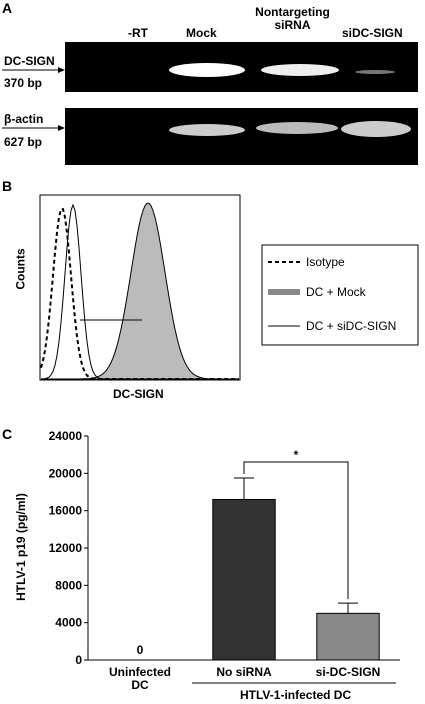 The image size is (425, 704). What do you see at coordinates (7, 186) in the screenshot?
I see `panel-label: B` at bounding box center [7, 186].